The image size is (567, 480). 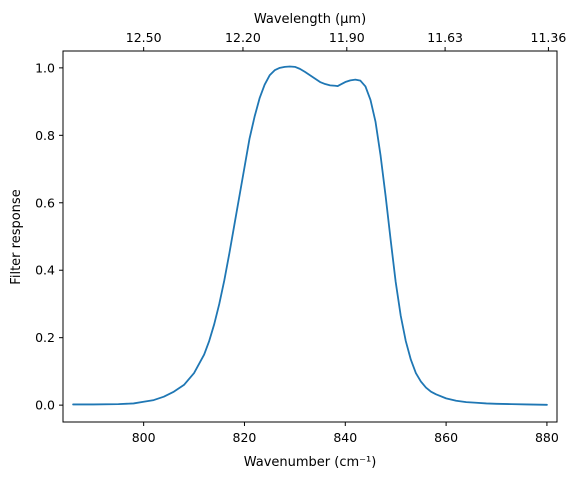 What do you see at coordinates (16, 236) in the screenshot?
I see `y-axis-title: Filter response` at bounding box center [16, 236].